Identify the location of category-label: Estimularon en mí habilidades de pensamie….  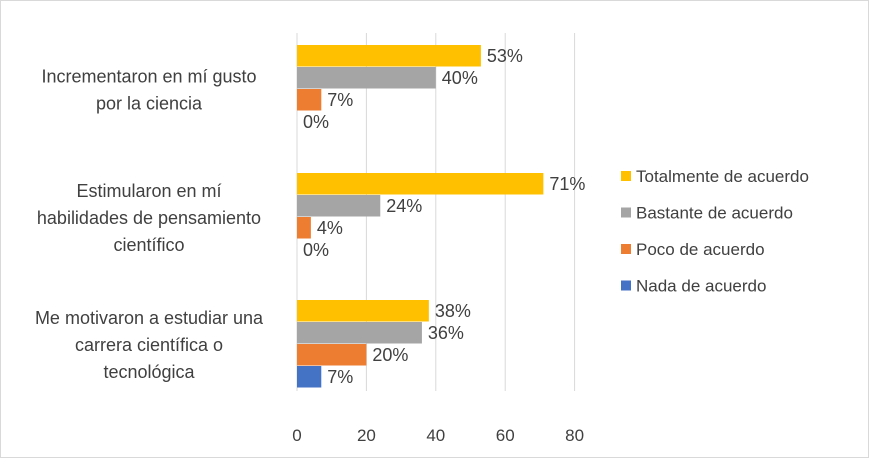
(149, 218).